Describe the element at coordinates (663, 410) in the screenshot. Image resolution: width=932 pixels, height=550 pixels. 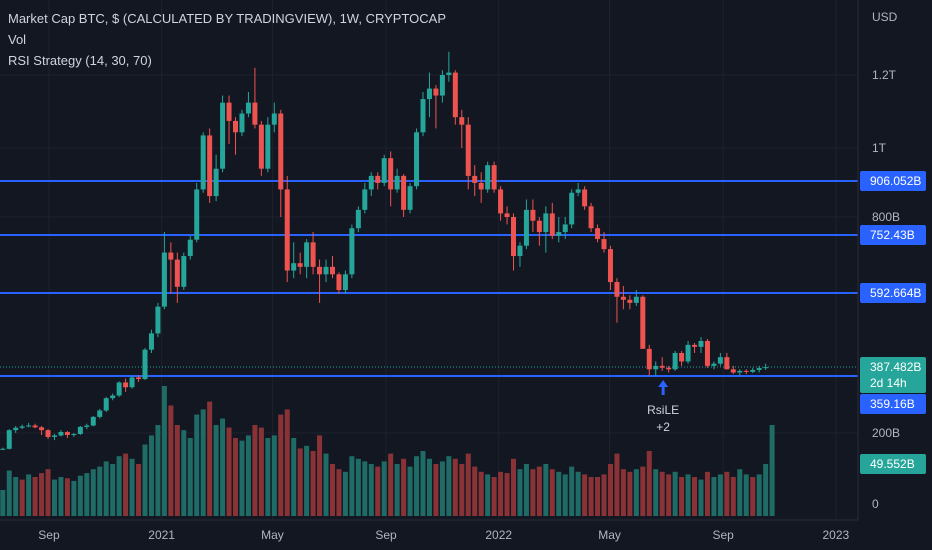
I see `signal-label: RsiLE` at that location.